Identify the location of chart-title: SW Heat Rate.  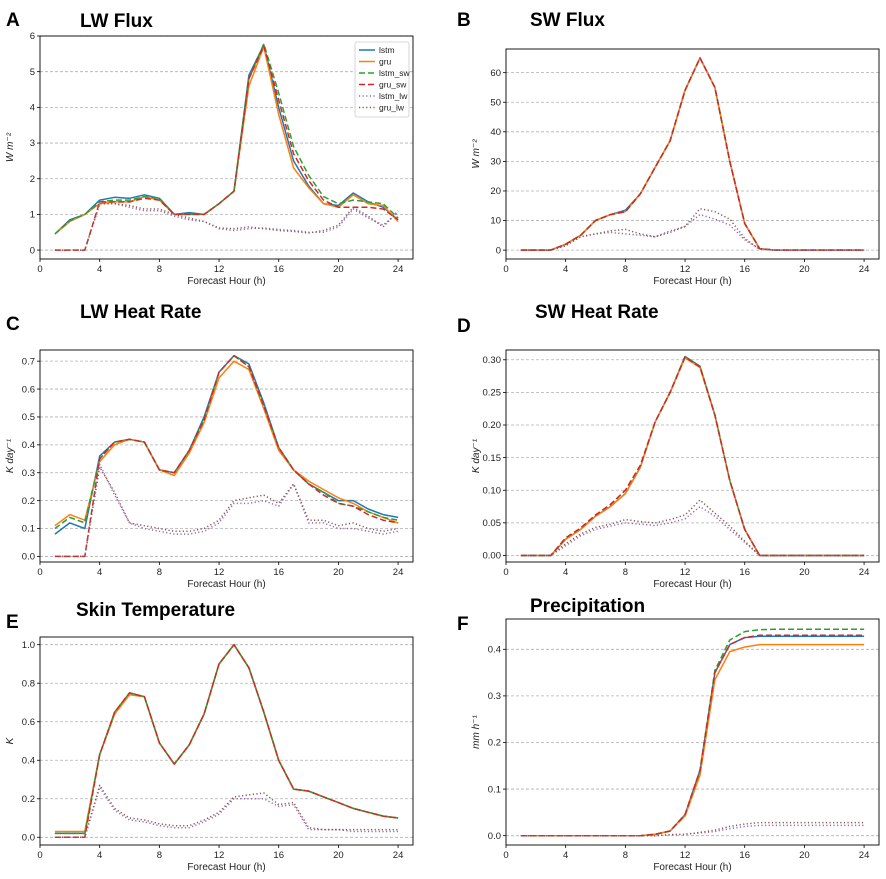
(597, 312).